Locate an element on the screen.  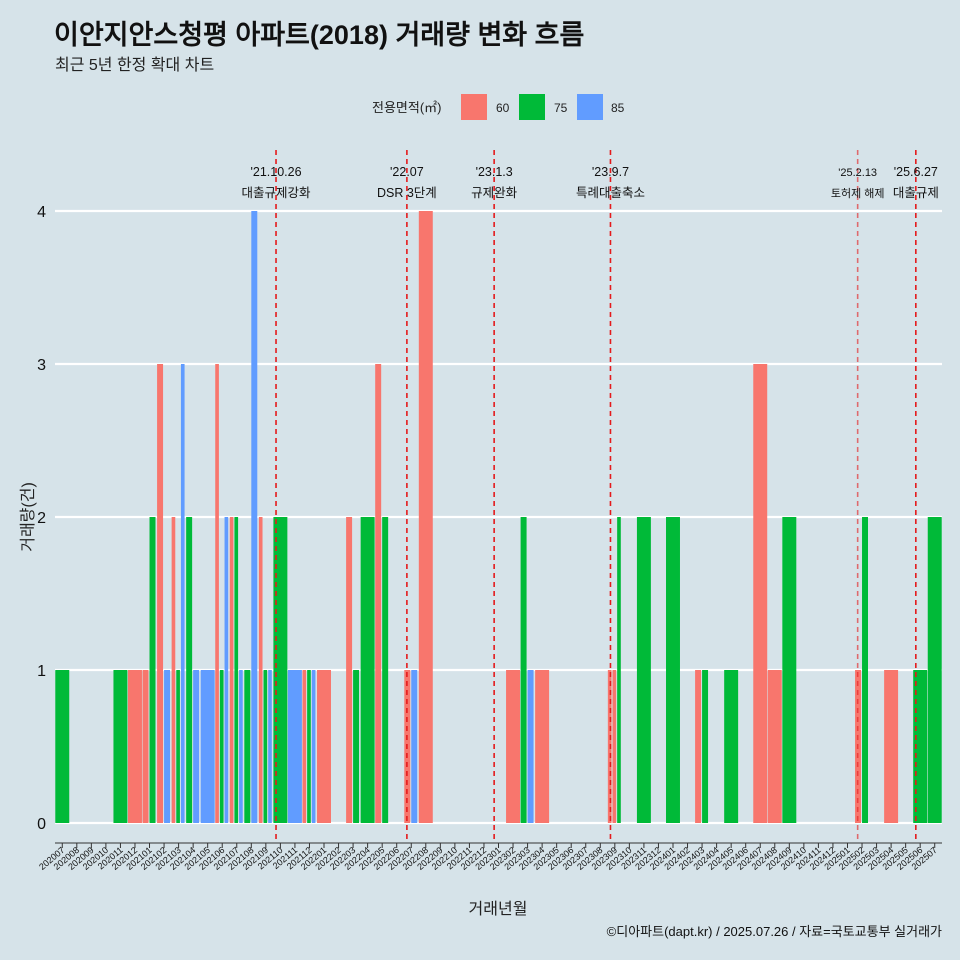
y-tick-label: 3 is located at coordinates (41, 365).